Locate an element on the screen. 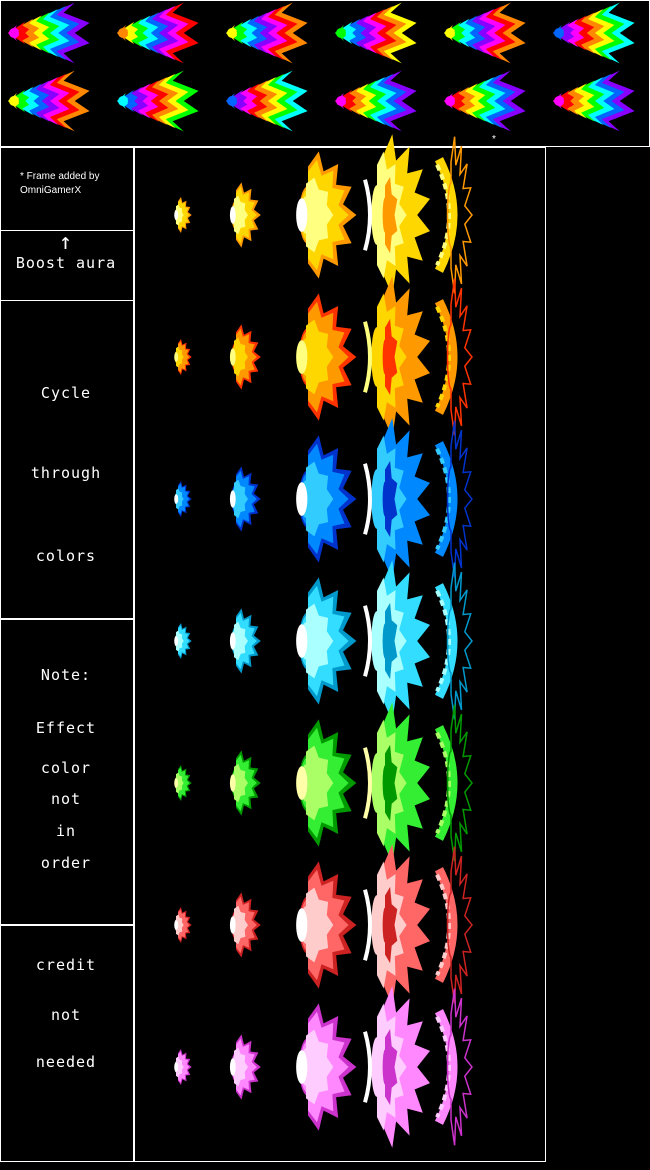 The height and width of the screenshot is (1170, 650). author-text: OmniGamerX is located at coordinates (51, 190).